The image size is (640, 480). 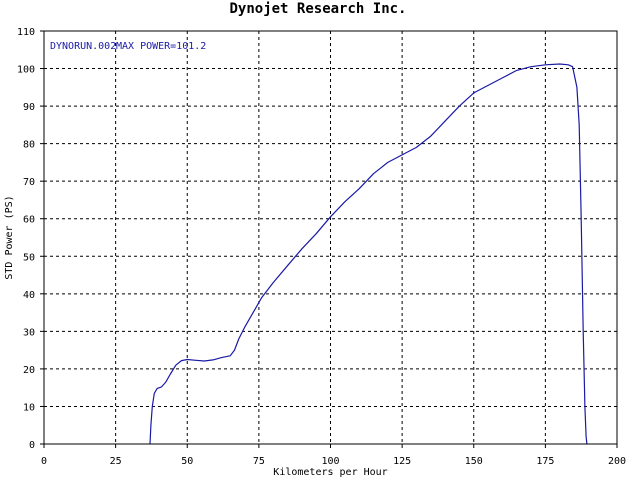 I want to click on x-axis-label: Kilometers per Hour, so click(x=330, y=472).